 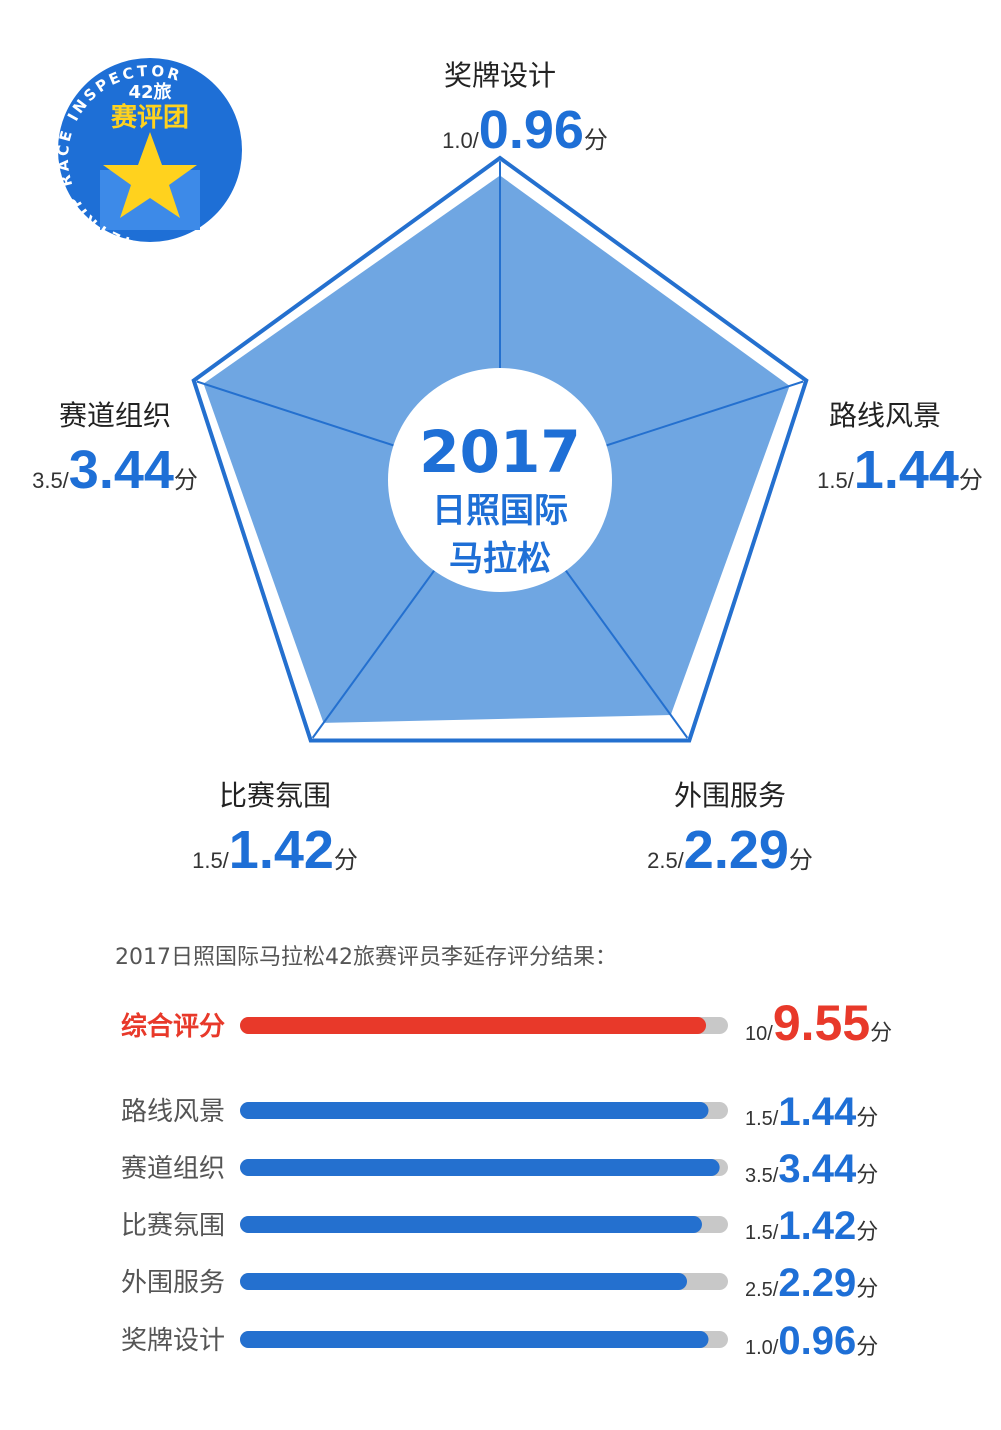 What do you see at coordinates (821, 1023) in the screenshot?
I see `score-value: 9.55` at bounding box center [821, 1023].